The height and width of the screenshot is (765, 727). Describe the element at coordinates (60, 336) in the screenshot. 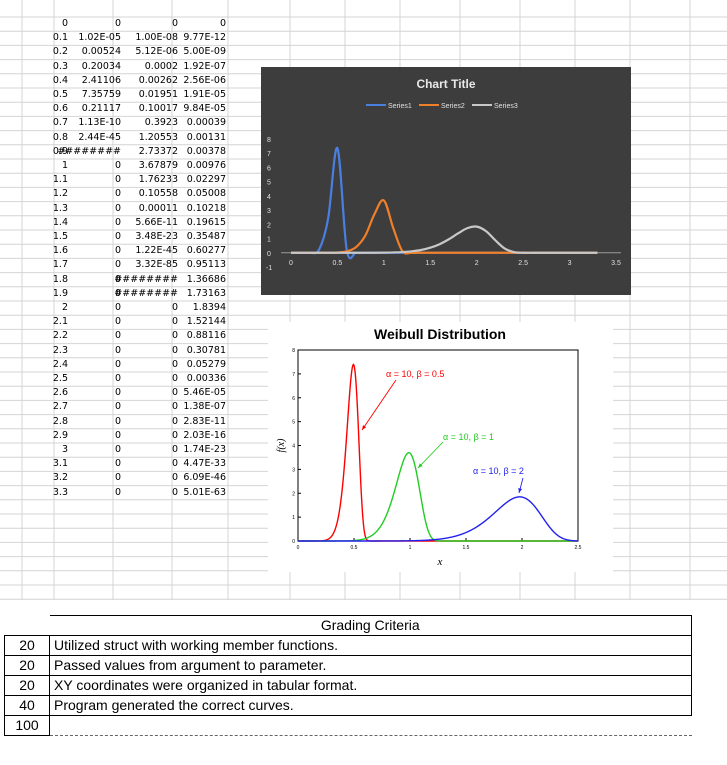

I see `sheet-cell: 2.2` at that location.